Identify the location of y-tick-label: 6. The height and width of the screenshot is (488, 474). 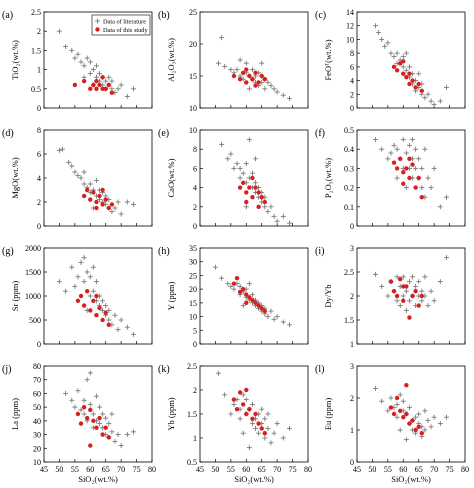
(352, 67).